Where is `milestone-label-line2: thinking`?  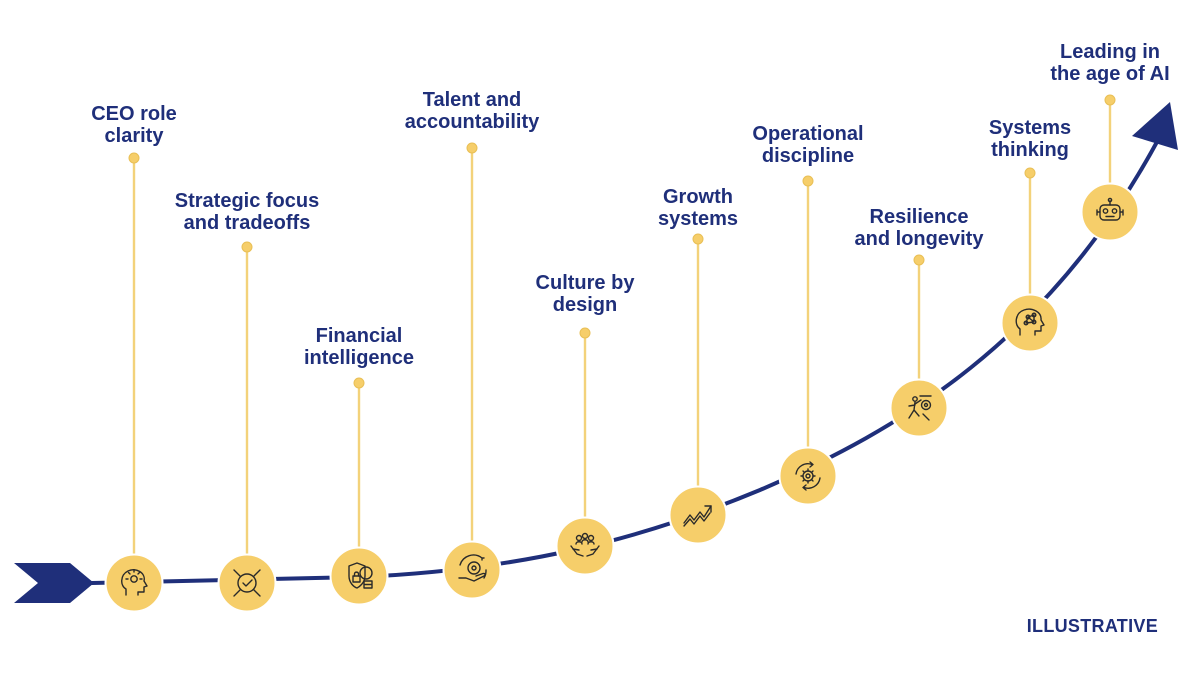 milestone-label-line2: thinking is located at coordinates (1030, 150).